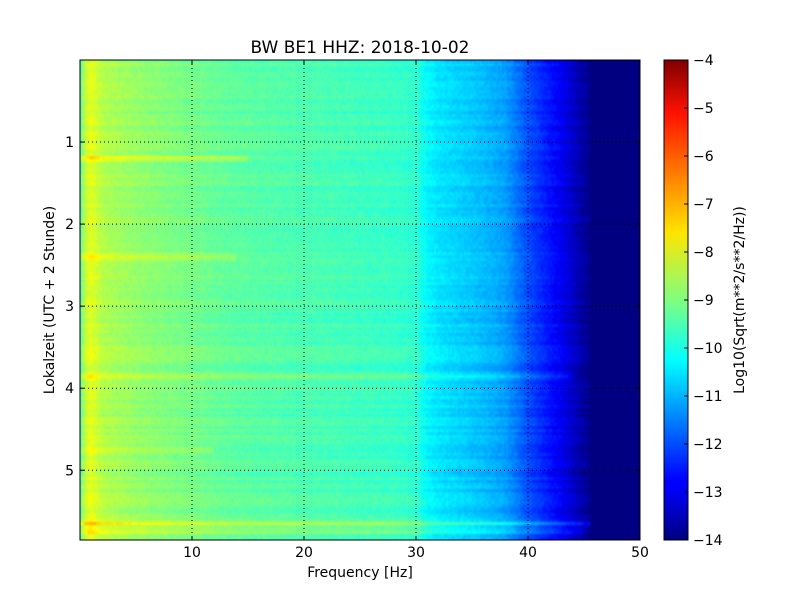 The height and width of the screenshot is (600, 800). Describe the element at coordinates (703, 157) in the screenshot. I see `colorbar-tick-label: −6` at that location.